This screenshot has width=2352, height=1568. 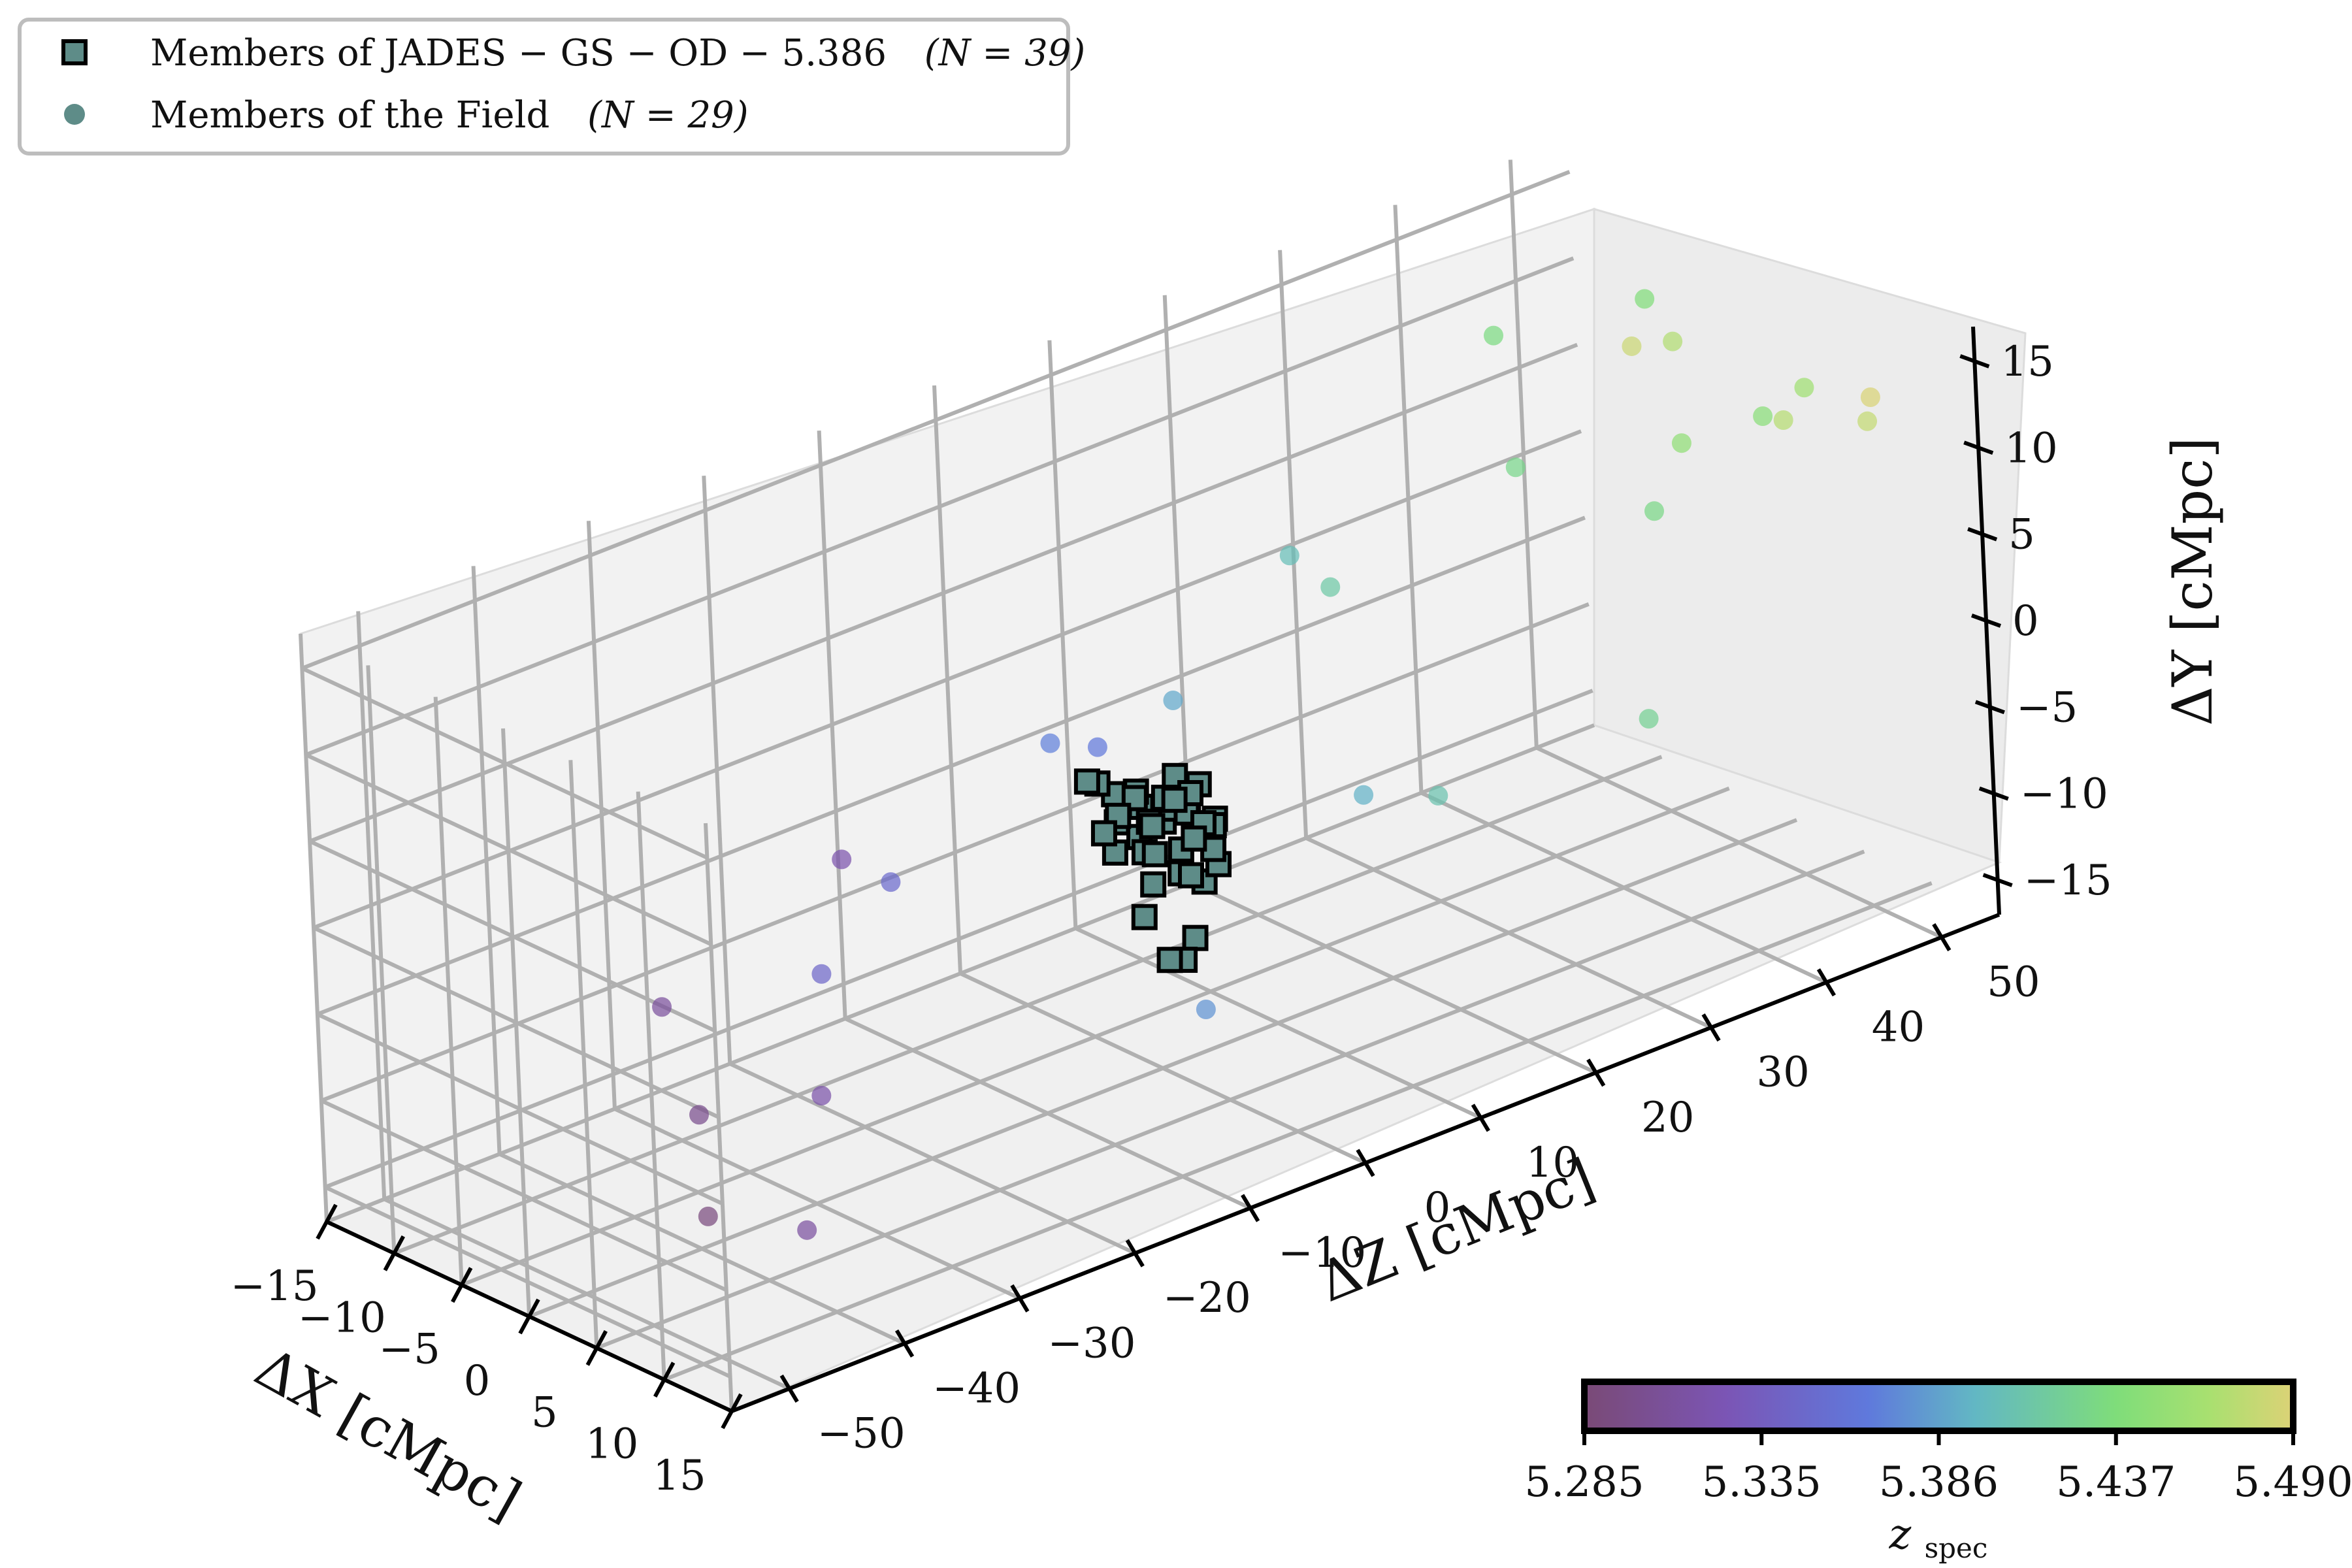 I want to click on legend-frame, so click(x=544, y=86).